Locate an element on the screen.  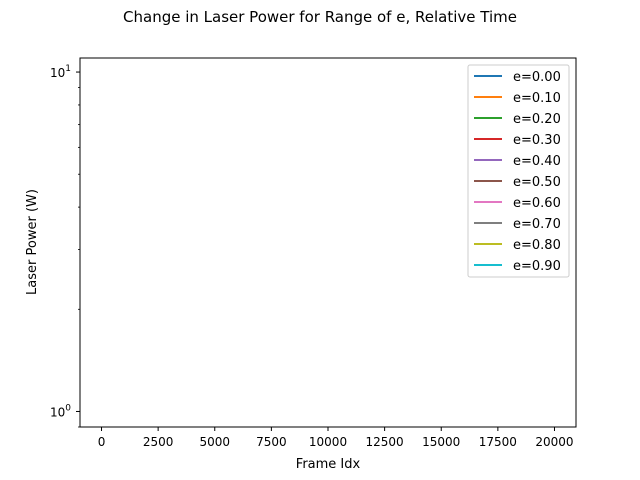
legend-label: e=0.90 is located at coordinates (537, 266).